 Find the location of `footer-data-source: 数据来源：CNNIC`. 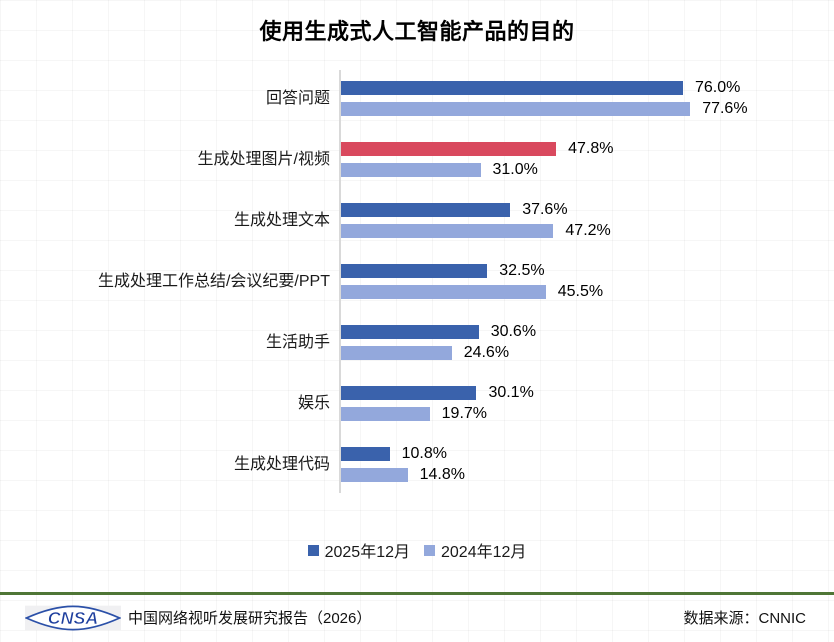

footer-data-source: 数据来源：CNNIC is located at coordinates (745, 618).